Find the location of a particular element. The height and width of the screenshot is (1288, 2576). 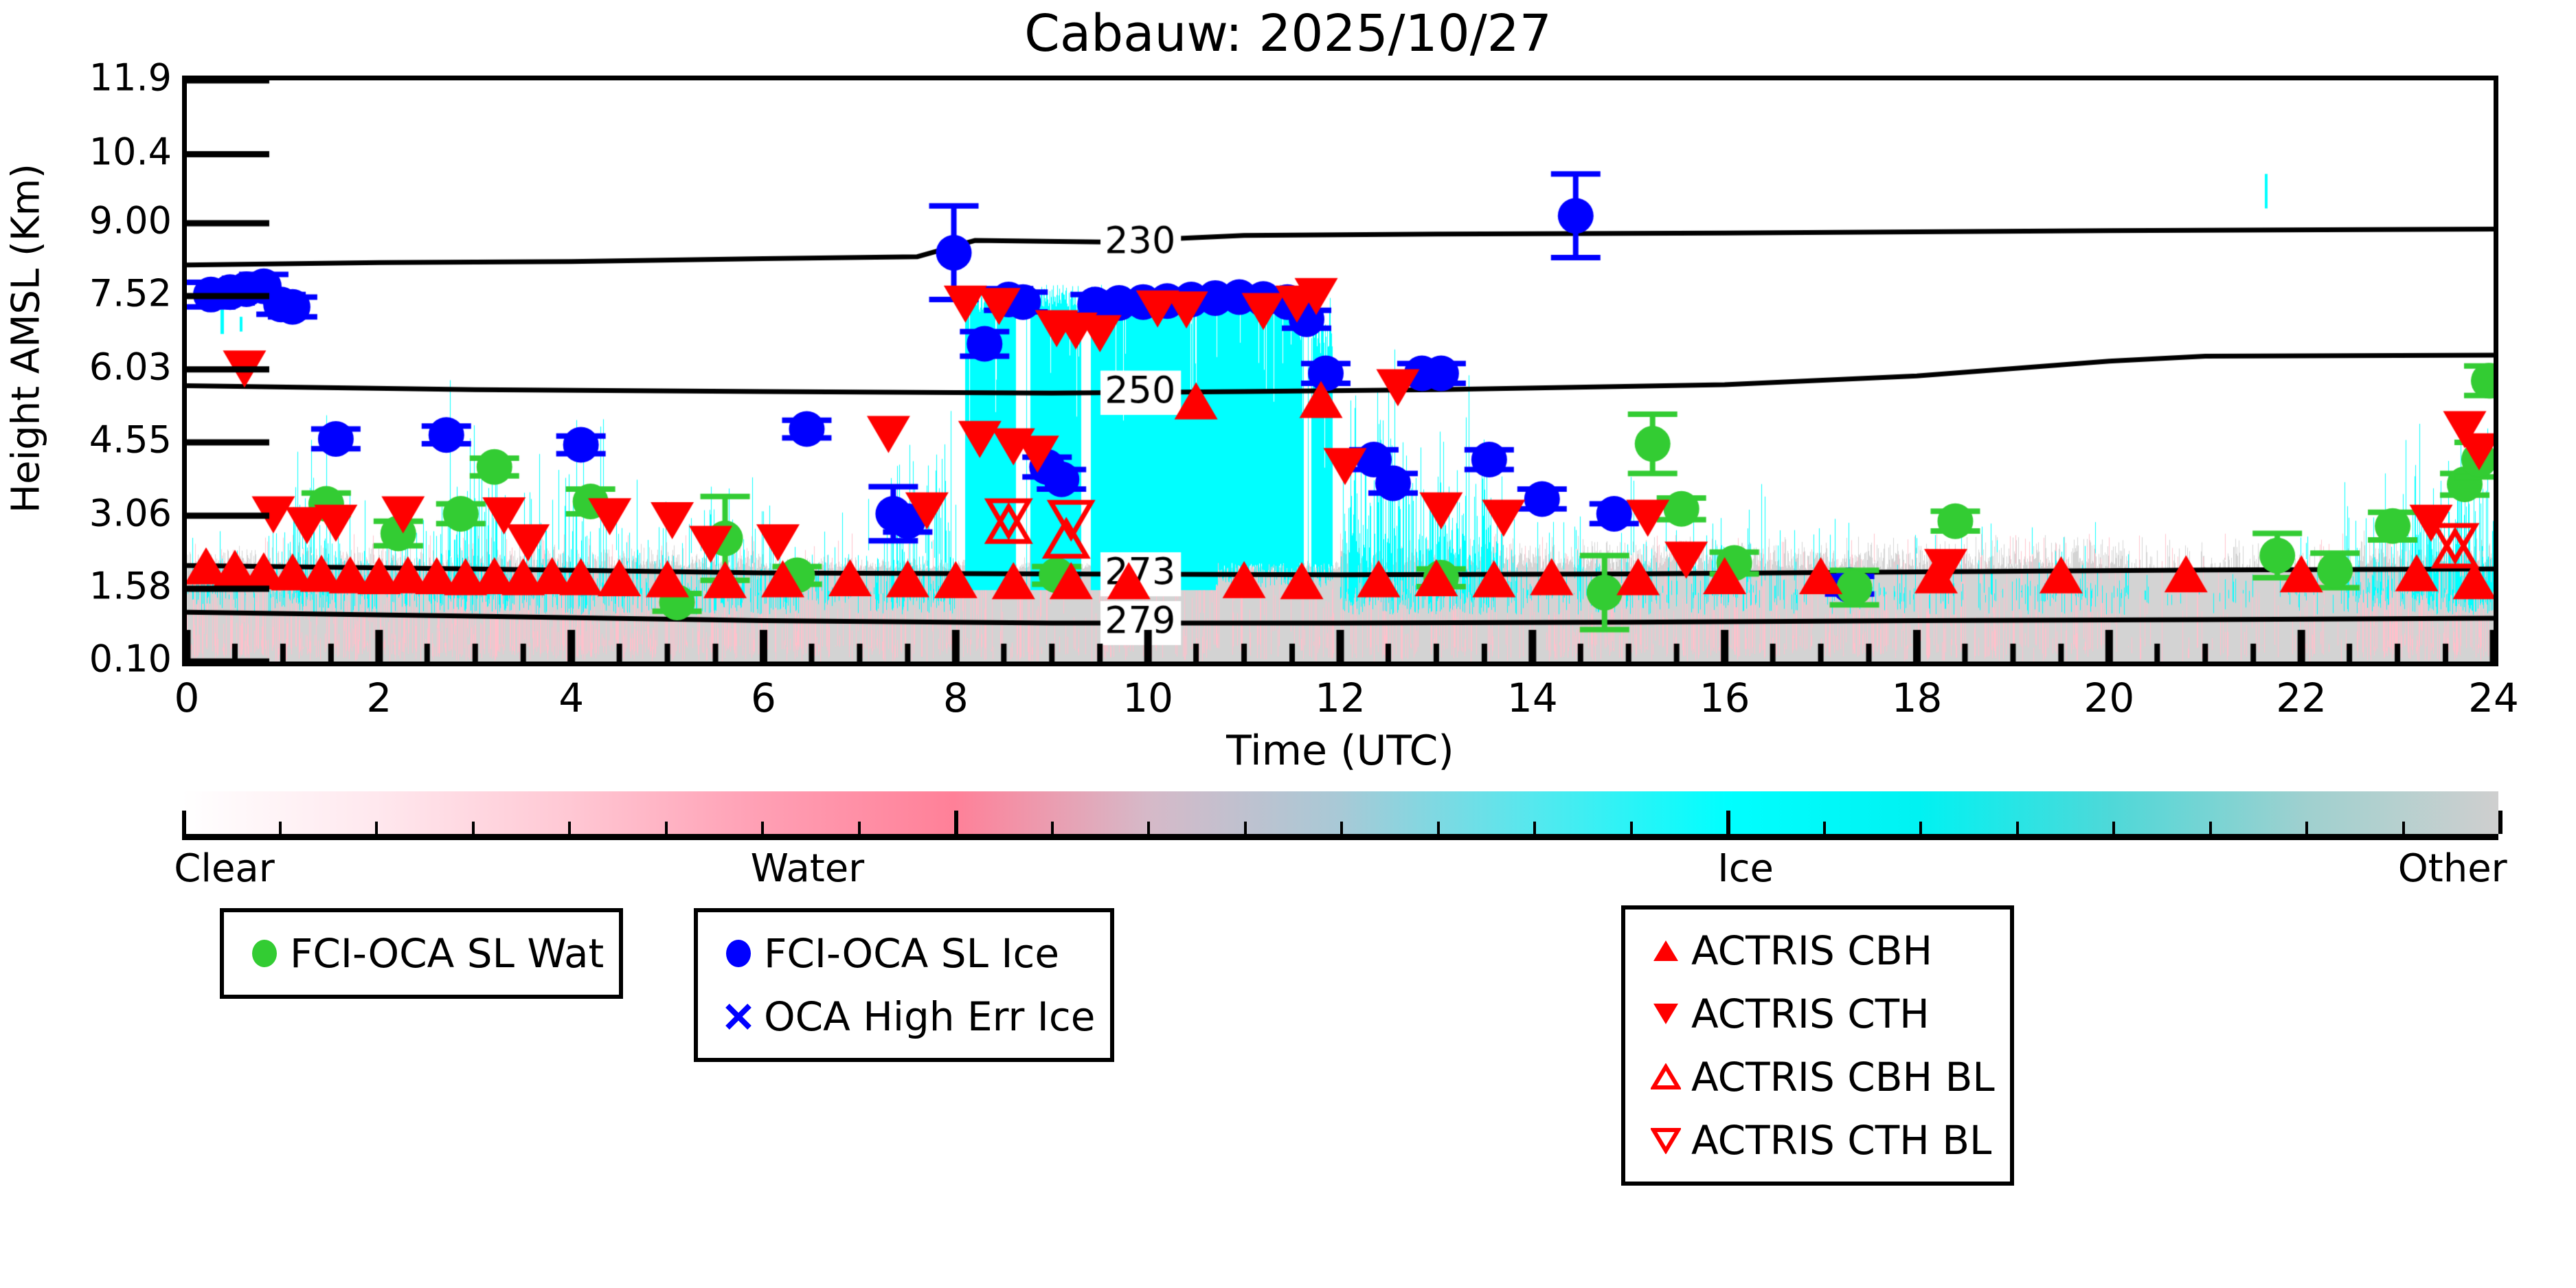

legend-item: ACTRIS CTH is located at coordinates (1817, 1014).